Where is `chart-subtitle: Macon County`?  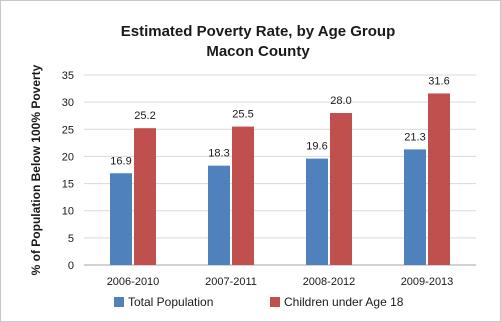
chart-subtitle: Macon County is located at coordinates (258, 51).